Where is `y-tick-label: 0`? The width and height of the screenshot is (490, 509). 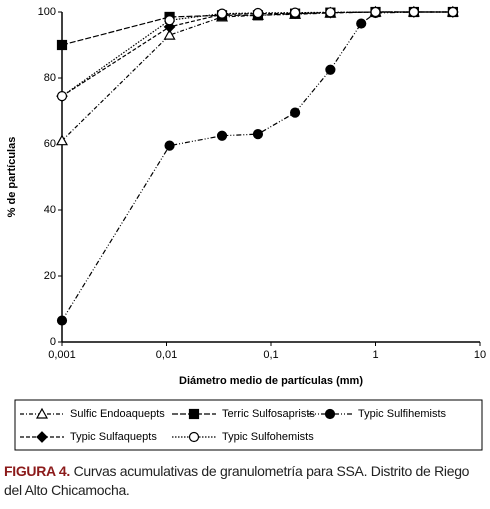
y-tick-label: 0 is located at coordinates (53, 342).